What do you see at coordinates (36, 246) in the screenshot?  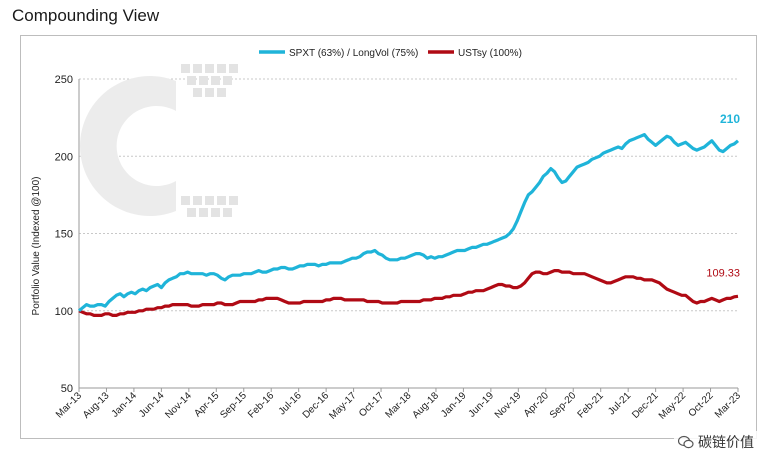 I see `y-axis-label: Portfolio Value (Indexed @100)` at bounding box center [36, 246].